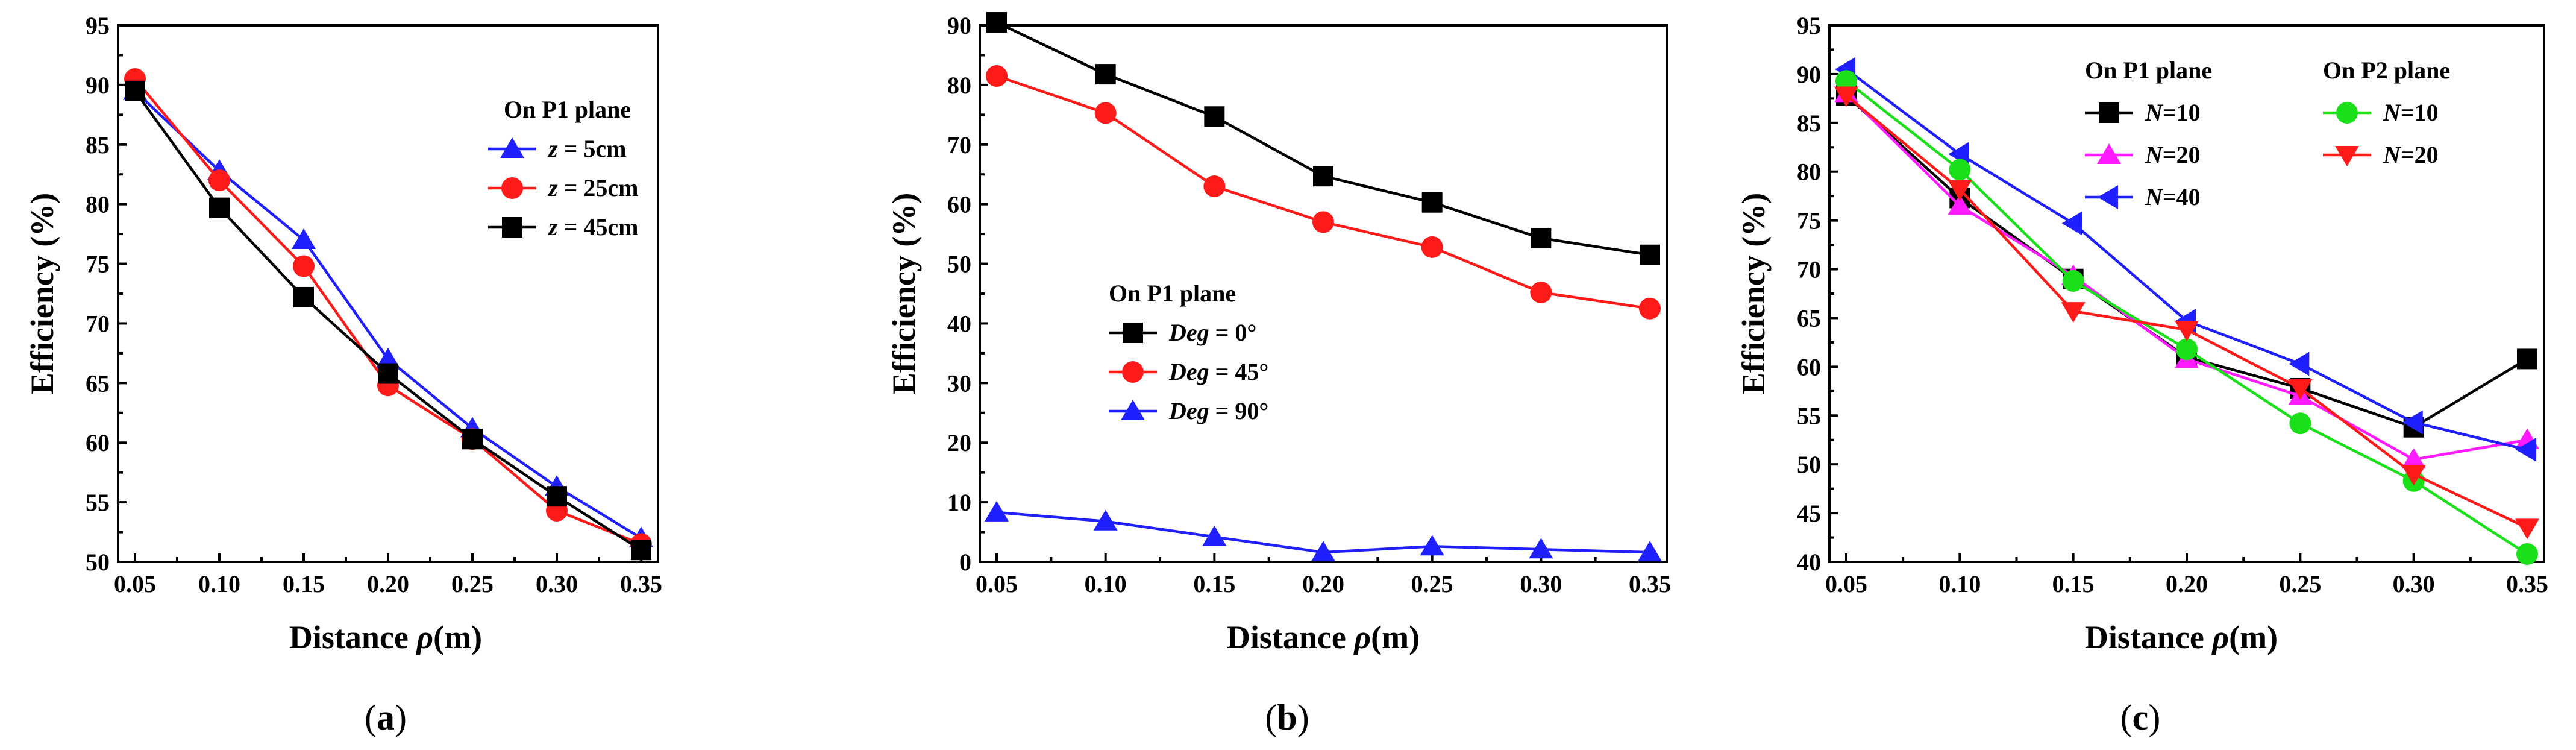  I want to click on panel-label: (b), so click(1287, 717).